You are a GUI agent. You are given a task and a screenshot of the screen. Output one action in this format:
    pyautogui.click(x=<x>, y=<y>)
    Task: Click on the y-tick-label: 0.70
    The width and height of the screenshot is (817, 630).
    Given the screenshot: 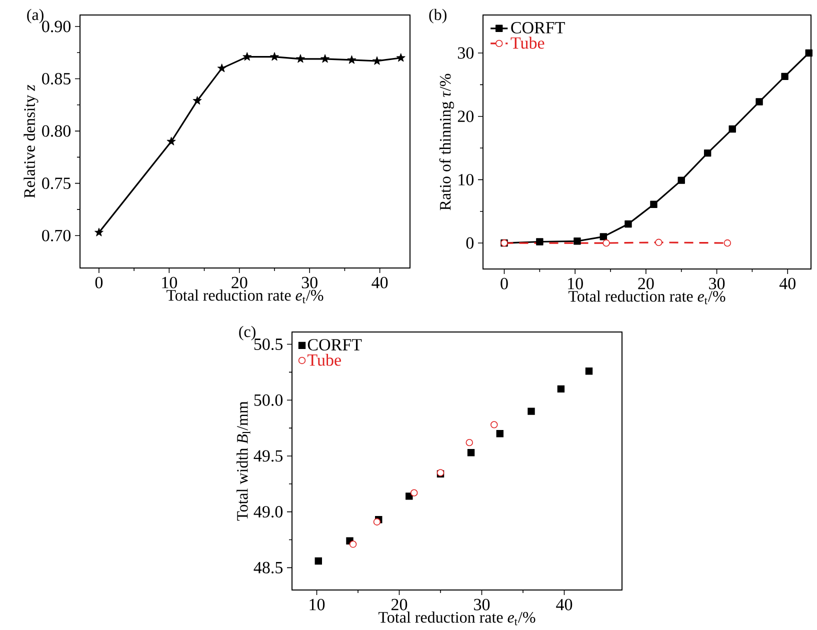 What is the action you would take?
    pyautogui.click(x=56, y=236)
    